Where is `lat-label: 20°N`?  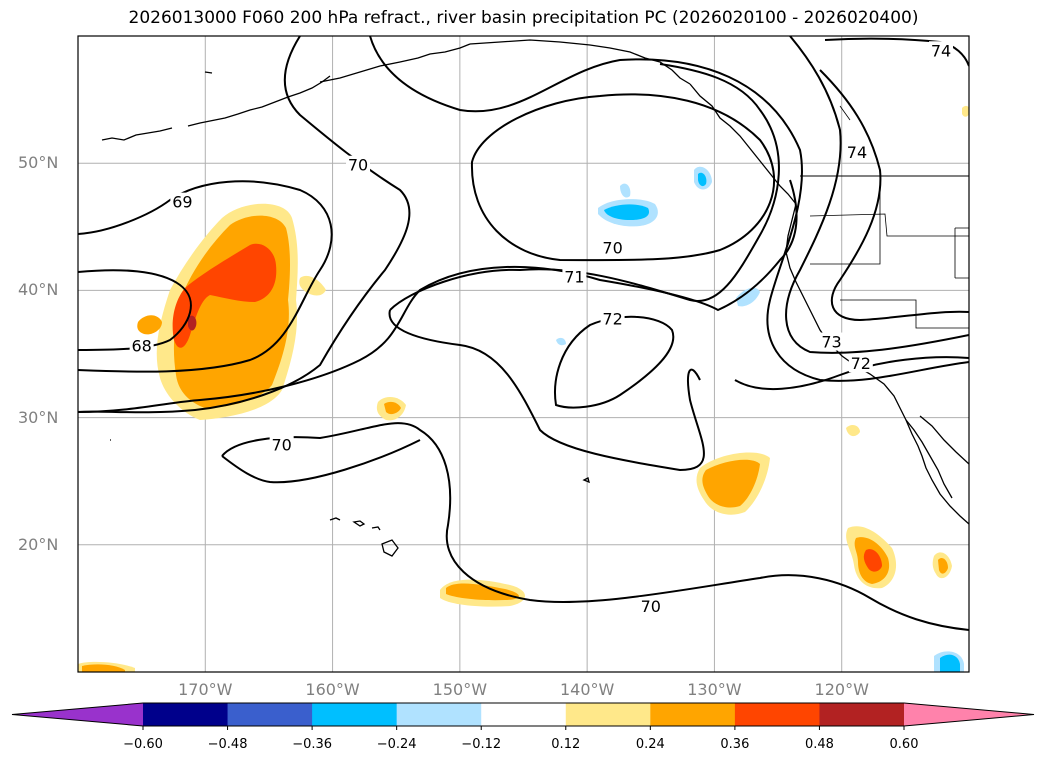 lat-label: 20°N is located at coordinates (38, 544).